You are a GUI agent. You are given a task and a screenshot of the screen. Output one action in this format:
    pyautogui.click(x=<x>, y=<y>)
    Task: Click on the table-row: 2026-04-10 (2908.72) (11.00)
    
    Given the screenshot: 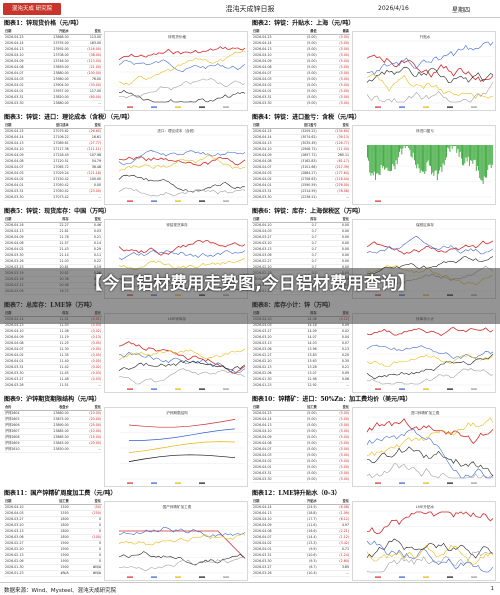 What is the action you would take?
    pyautogui.click(x=301, y=149)
    